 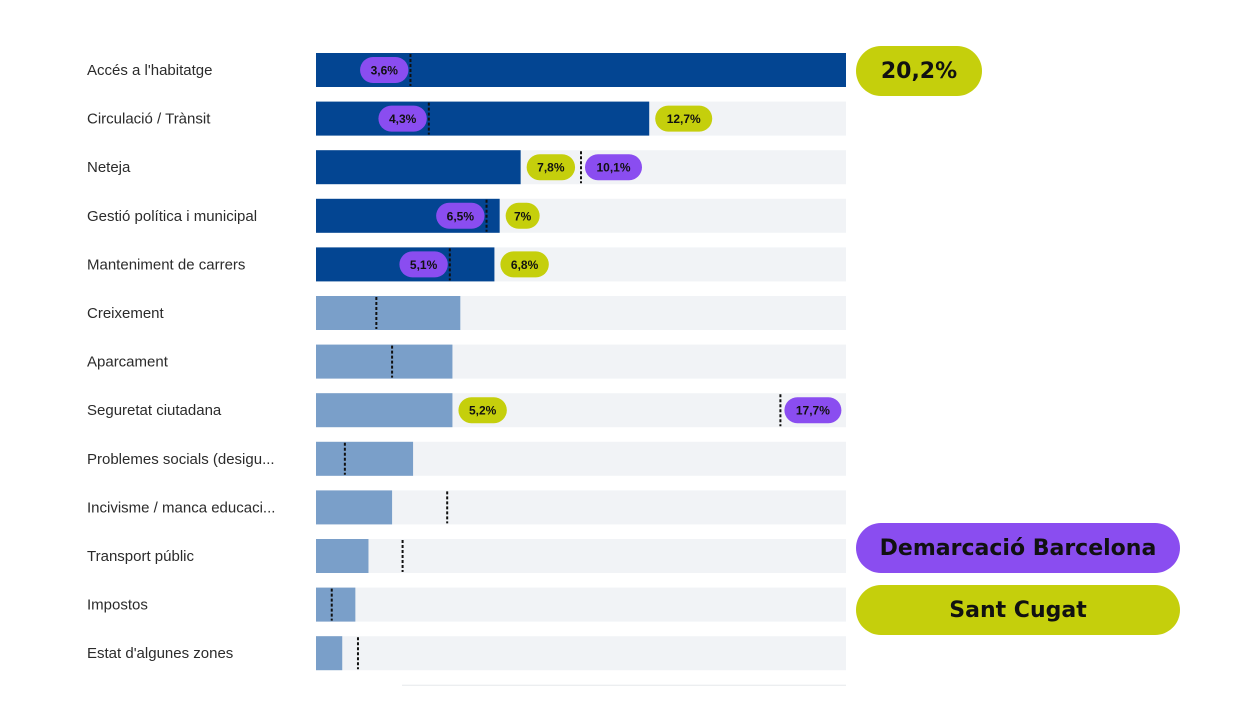 What do you see at coordinates (149, 70) in the screenshot?
I see `category-label: Accés a l'habitatge` at bounding box center [149, 70].